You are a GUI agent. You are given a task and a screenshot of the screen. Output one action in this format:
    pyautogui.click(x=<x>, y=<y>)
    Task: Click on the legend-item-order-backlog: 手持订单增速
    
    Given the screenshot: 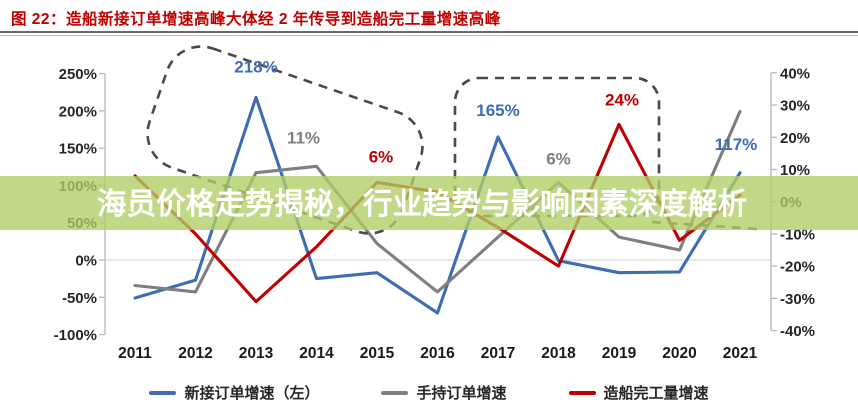 What is the action you would take?
    pyautogui.click(x=444, y=391)
    